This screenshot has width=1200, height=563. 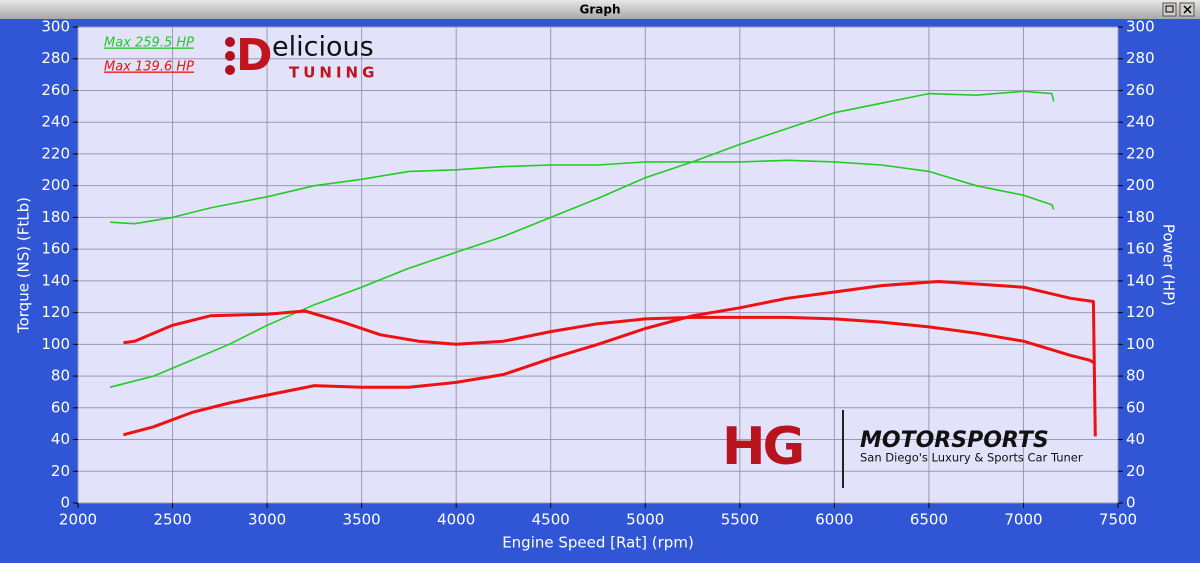 What do you see at coordinates (65, 503) in the screenshot?
I see `y-tick-label: 0` at bounding box center [65, 503].